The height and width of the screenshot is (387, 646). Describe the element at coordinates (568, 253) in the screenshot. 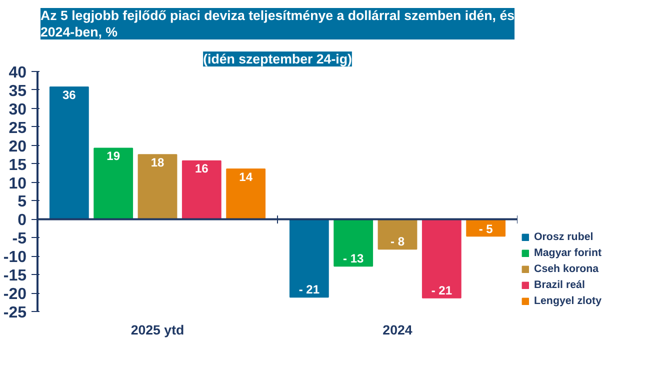

I see `legend-label: Magyar forint` at that location.